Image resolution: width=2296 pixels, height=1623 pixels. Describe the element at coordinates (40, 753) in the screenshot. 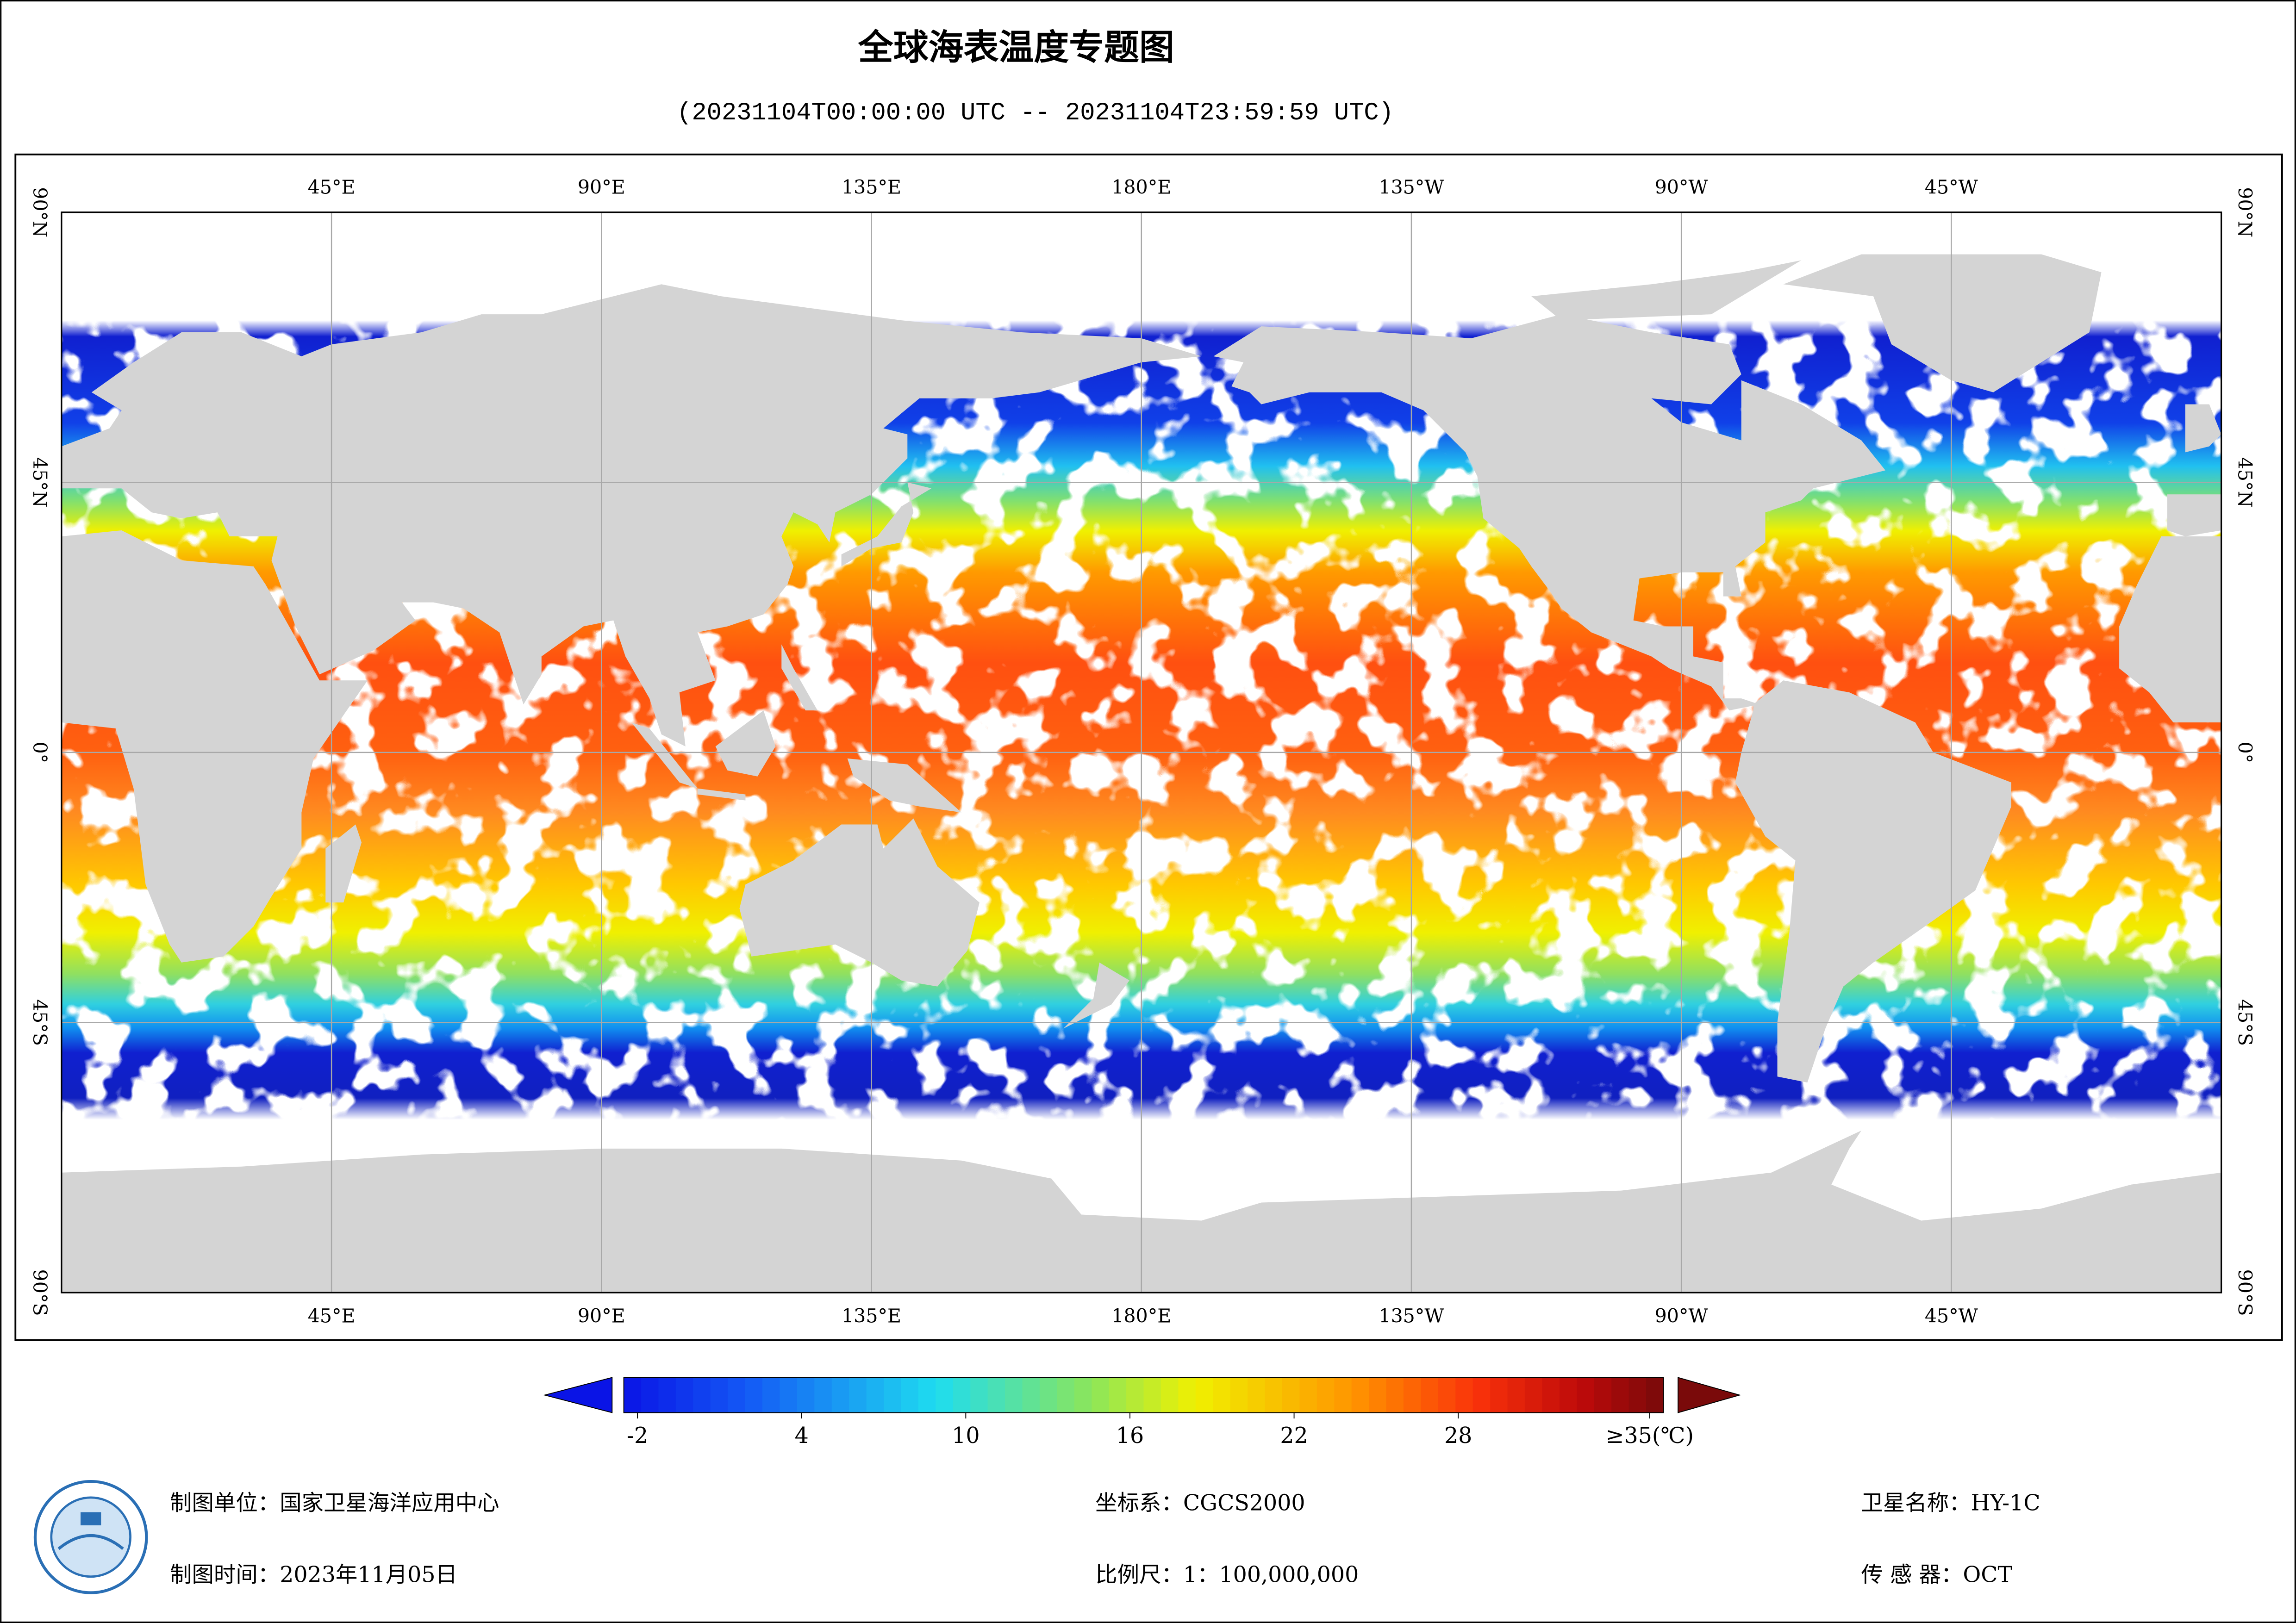

I see `lat-label-left: 0°` at that location.